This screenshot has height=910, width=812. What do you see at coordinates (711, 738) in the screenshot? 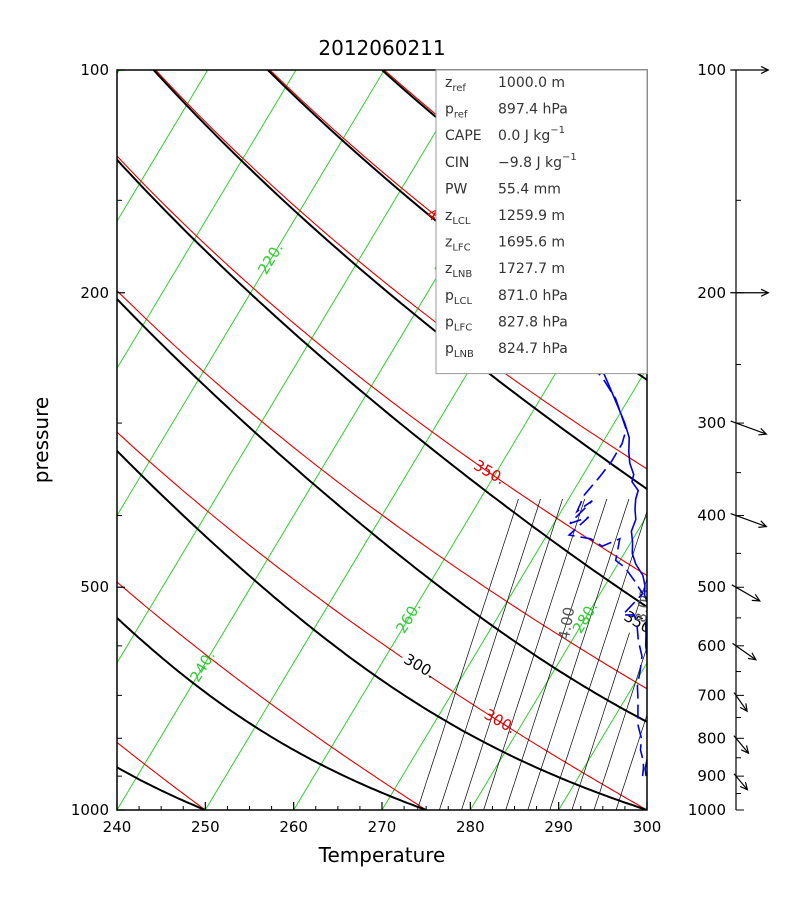
I see `wind-tick-label: 800` at bounding box center [711, 738].